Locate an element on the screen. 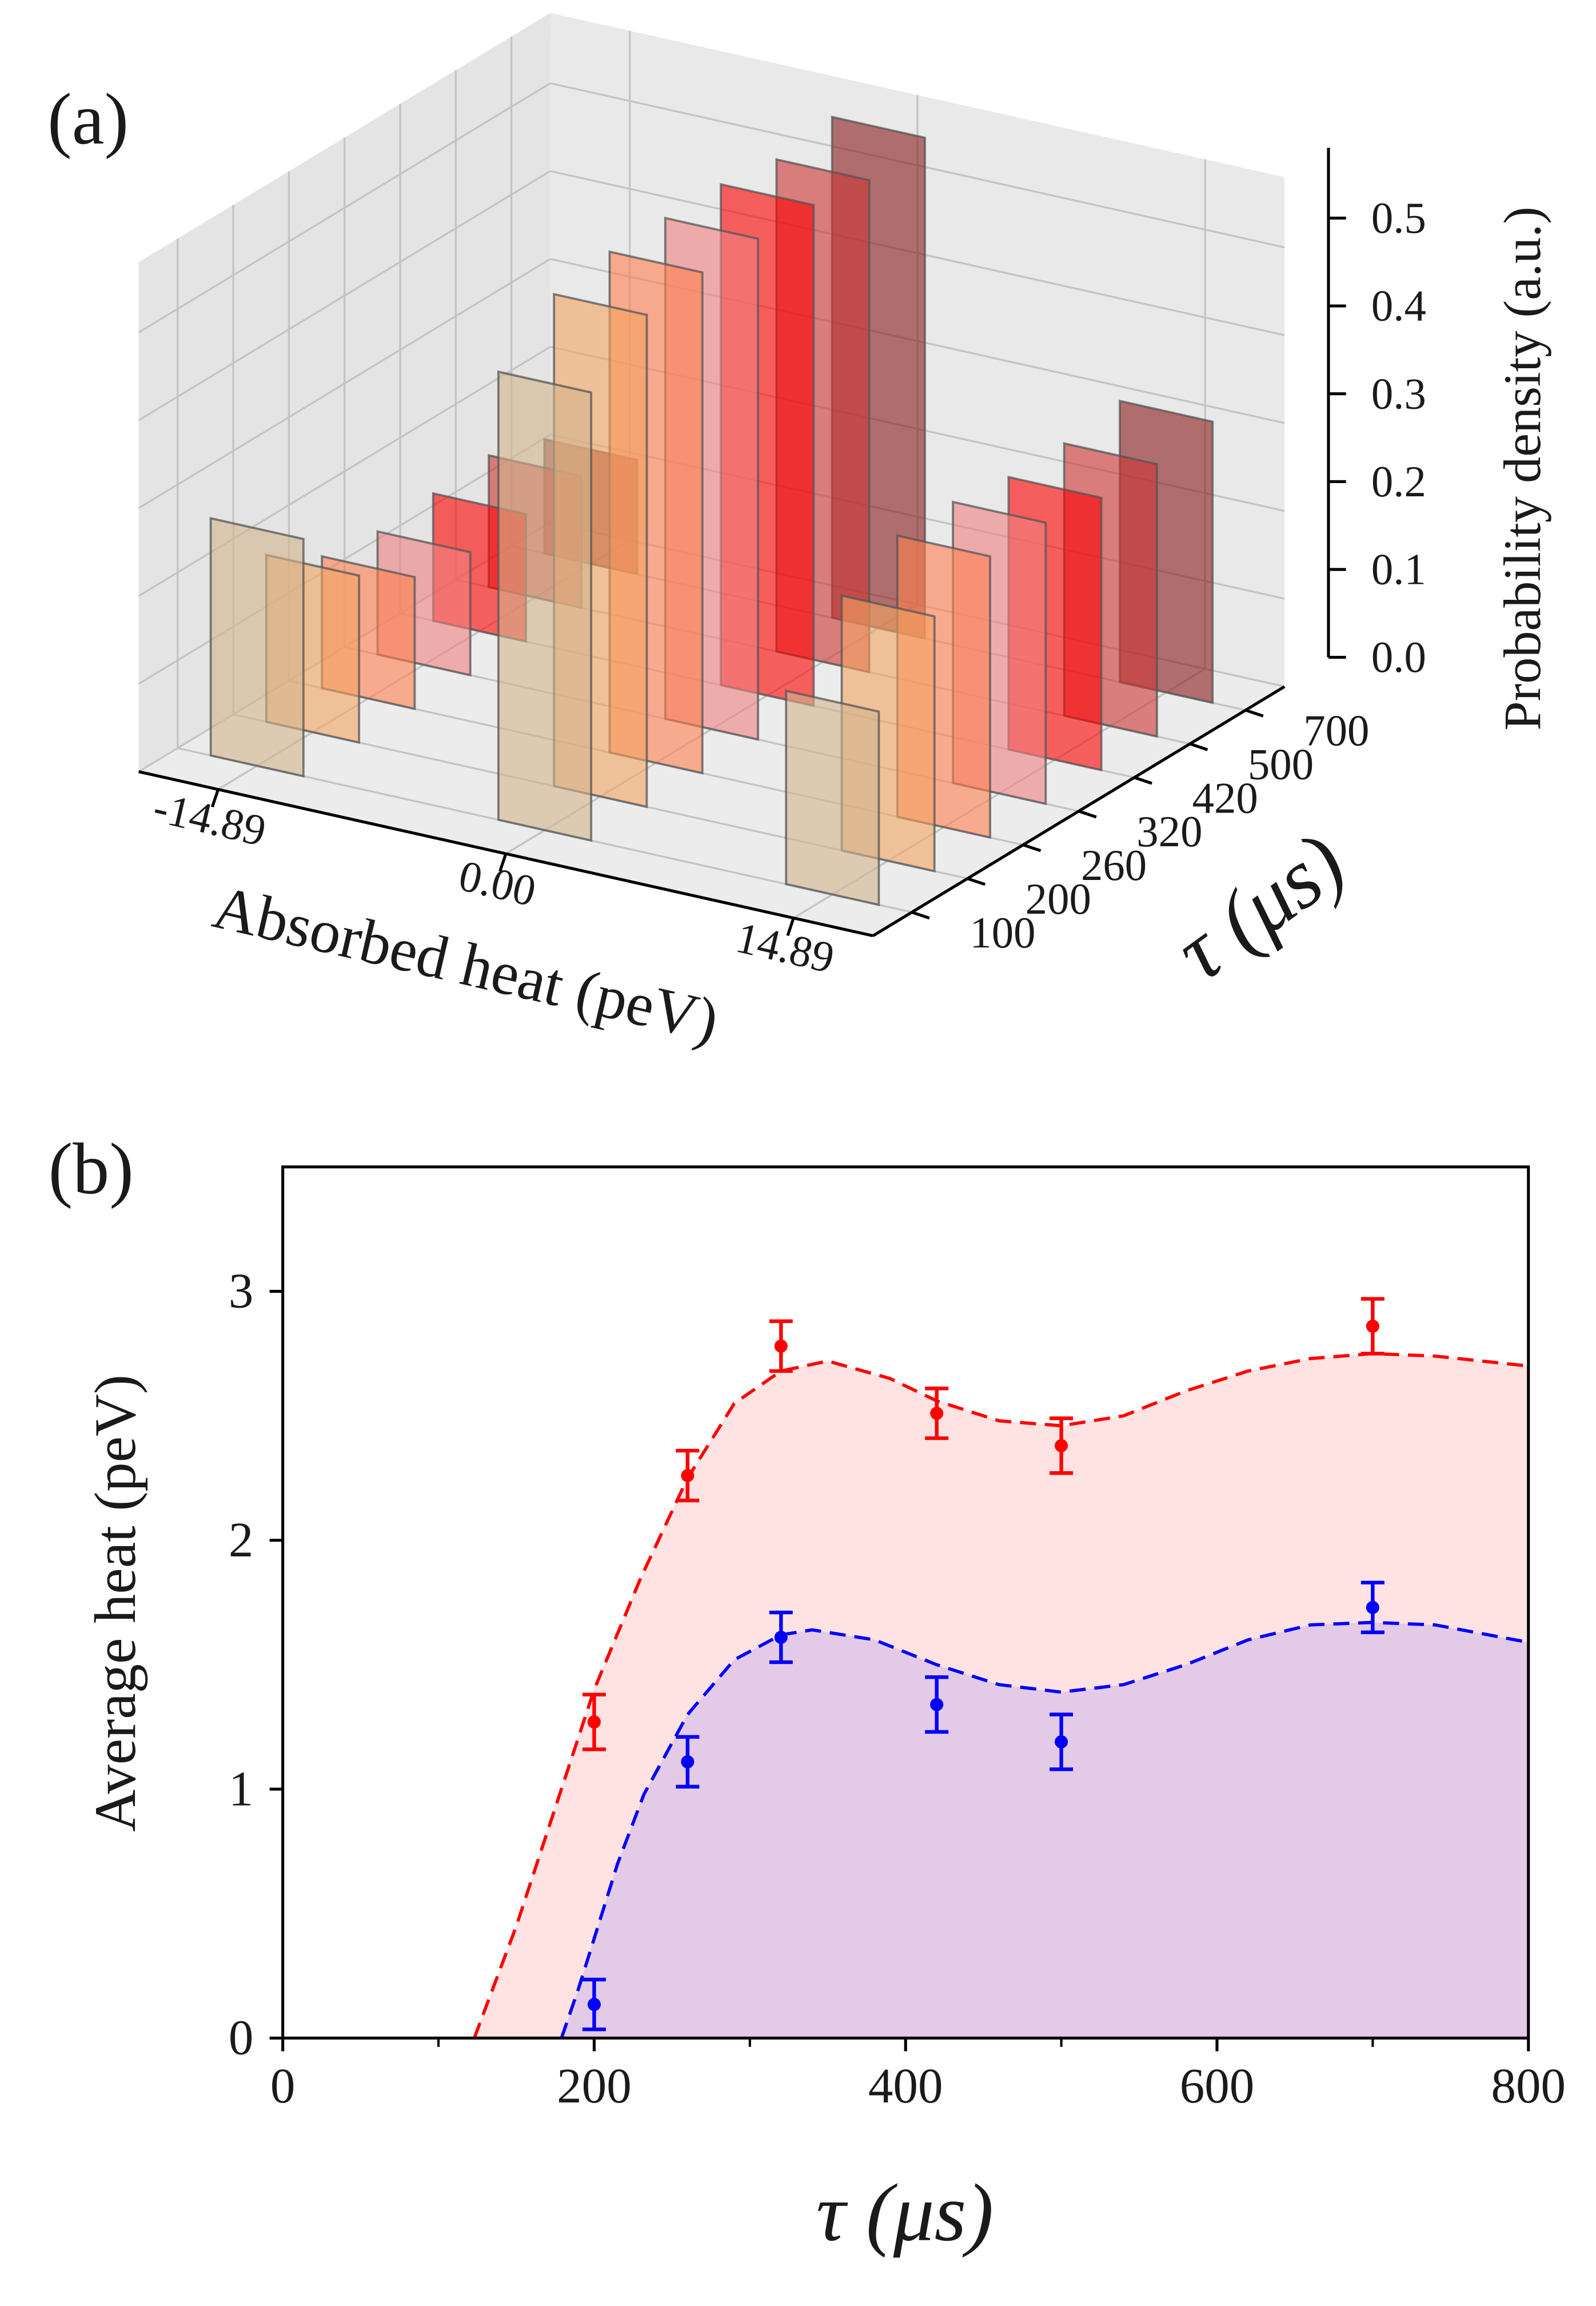 The height and width of the screenshot is (2306, 1596). z-tick-label: 0.1 is located at coordinates (1398, 569).